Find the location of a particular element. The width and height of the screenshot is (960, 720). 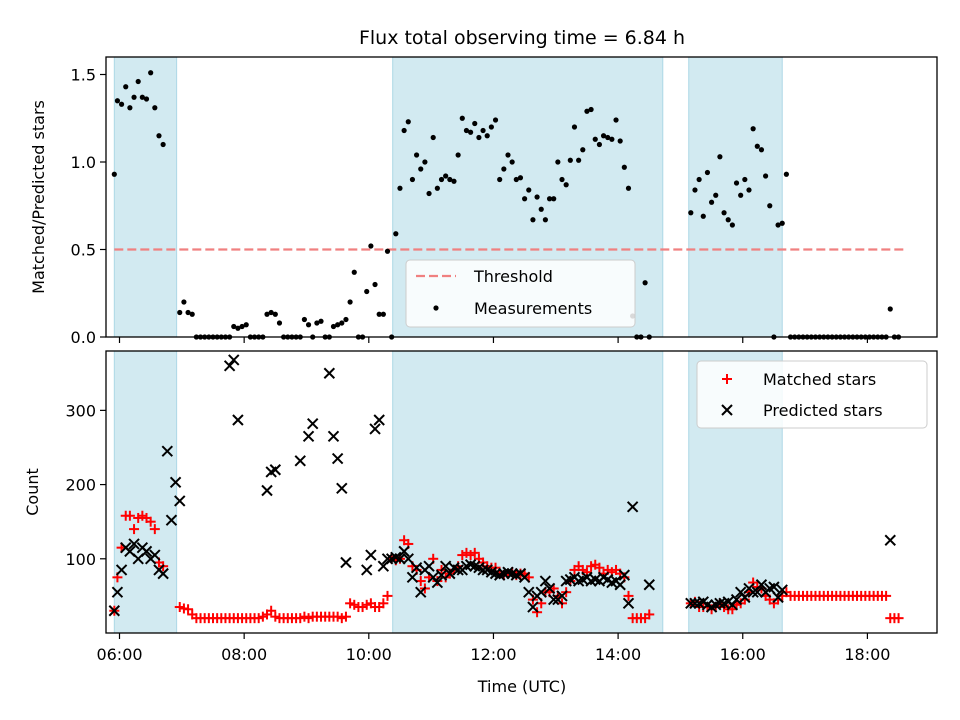

top-y-tick-label: 1.5 is located at coordinates (83, 75).